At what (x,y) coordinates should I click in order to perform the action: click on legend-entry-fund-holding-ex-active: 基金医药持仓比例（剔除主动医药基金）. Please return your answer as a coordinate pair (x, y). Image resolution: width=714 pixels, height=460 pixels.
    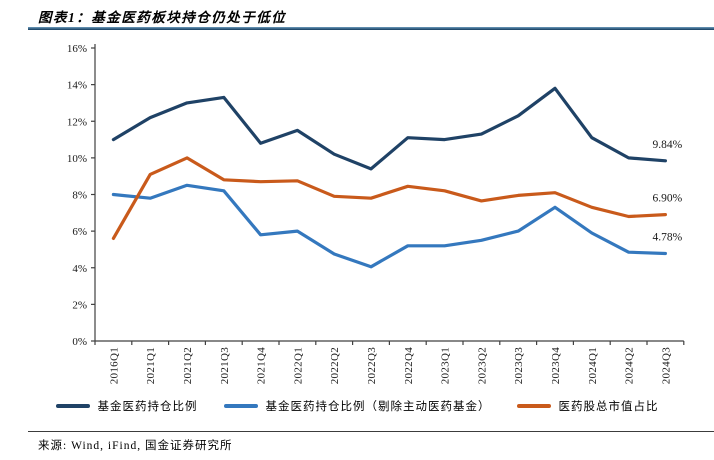
    Looking at the image, I should click on (357, 406).